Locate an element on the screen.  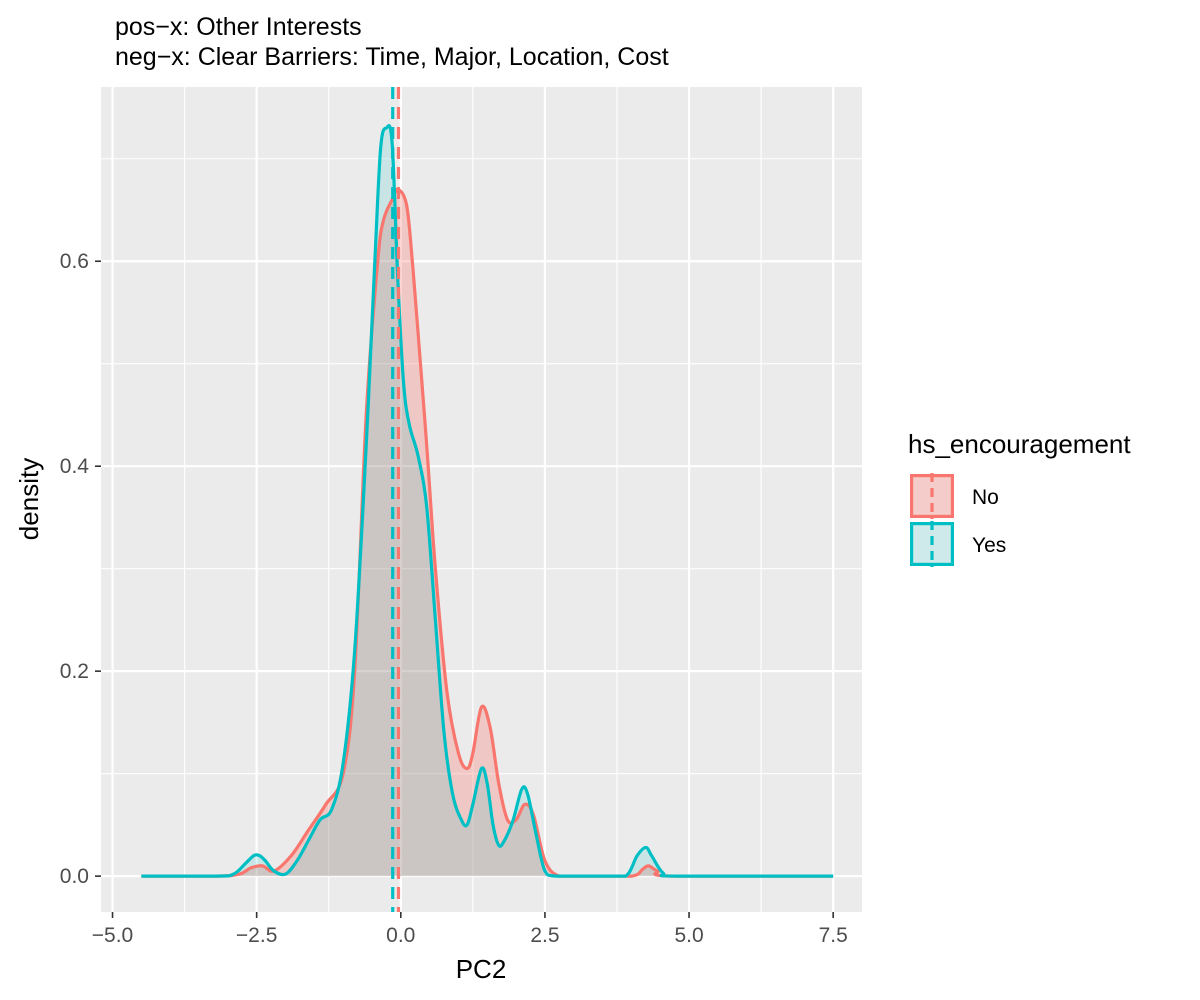
x-tick-label: −2.5 is located at coordinates (256, 935).